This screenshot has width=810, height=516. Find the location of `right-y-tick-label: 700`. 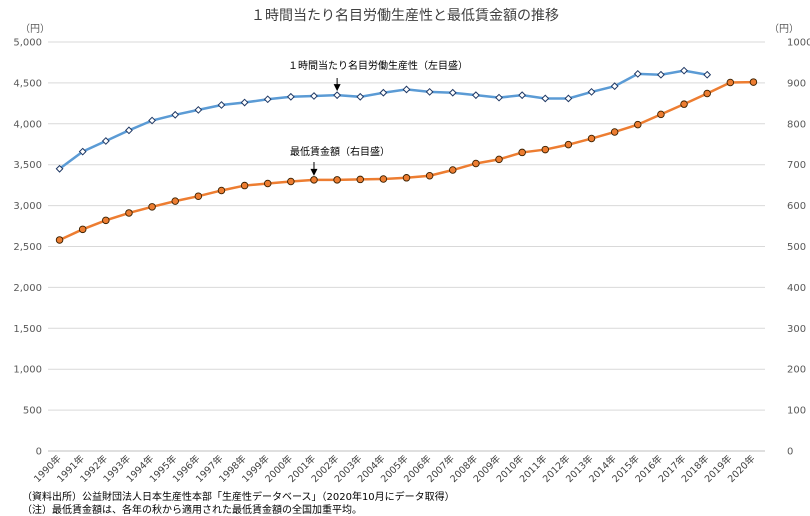

right-y-tick-label: 700 is located at coordinates (796, 165).